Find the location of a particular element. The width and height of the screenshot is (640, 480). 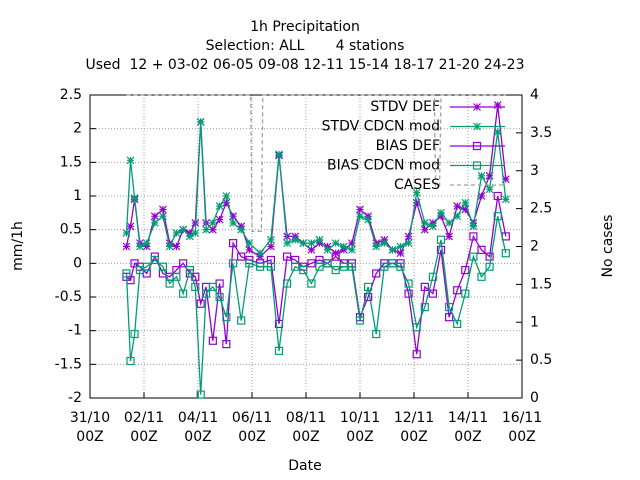

x-tick-label: 08/11 00Z is located at coordinates (306, 427).